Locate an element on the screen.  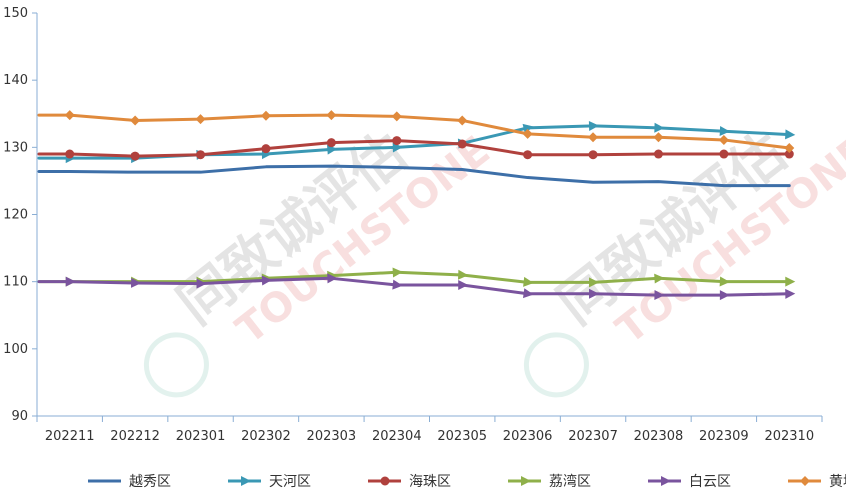
legend-item: 越秀区 is located at coordinates (129, 482).